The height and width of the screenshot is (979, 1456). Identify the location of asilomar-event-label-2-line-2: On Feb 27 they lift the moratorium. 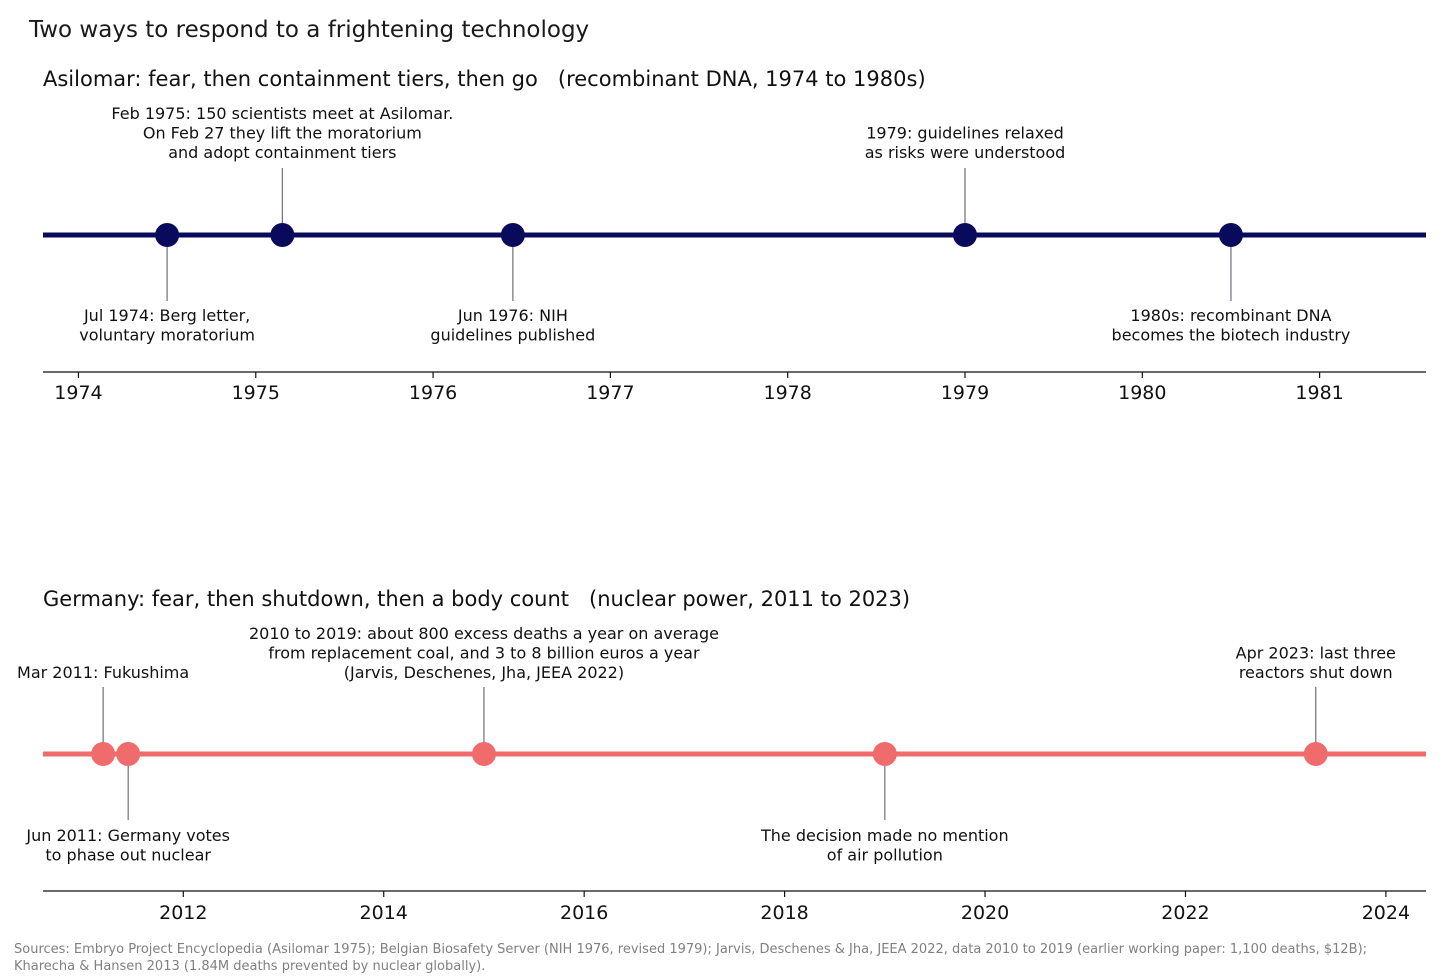
(282, 133).